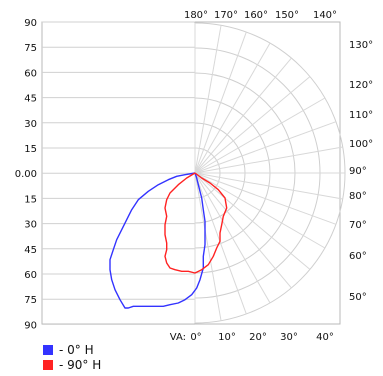  I want to click on angle-tick-label: 110°, so click(361, 115).